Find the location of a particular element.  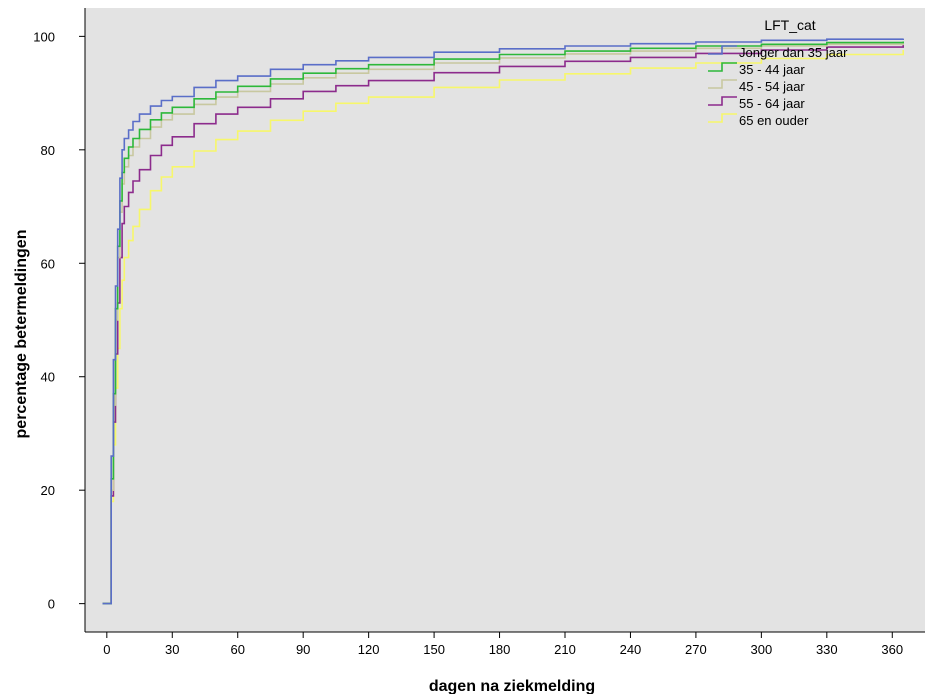

x-tick-label: 240 is located at coordinates (631, 649).